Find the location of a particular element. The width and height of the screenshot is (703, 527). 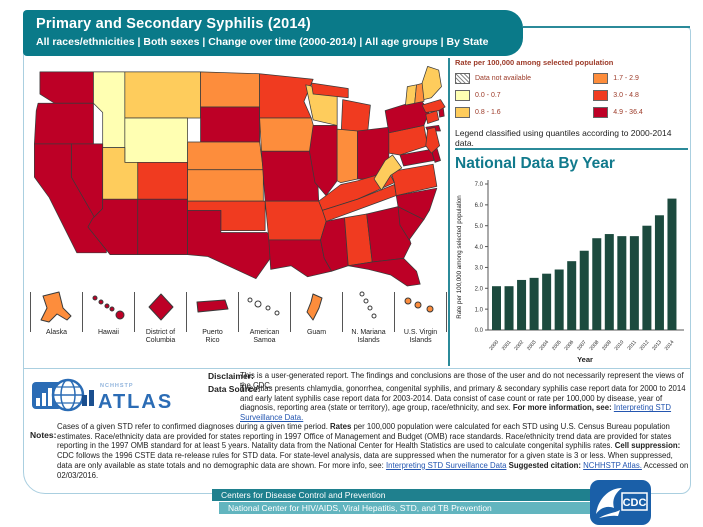

territory-PR is located at coordinates (212, 306).